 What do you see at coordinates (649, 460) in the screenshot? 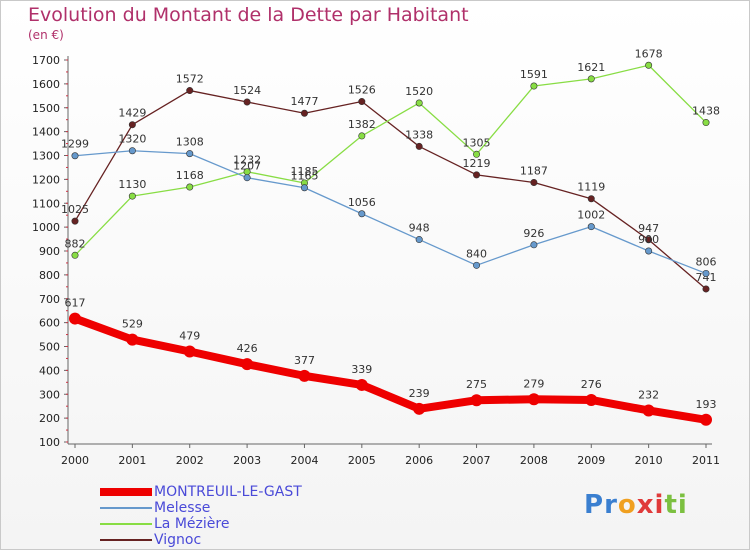
I see `x-tick-label: 2010` at bounding box center [649, 460].